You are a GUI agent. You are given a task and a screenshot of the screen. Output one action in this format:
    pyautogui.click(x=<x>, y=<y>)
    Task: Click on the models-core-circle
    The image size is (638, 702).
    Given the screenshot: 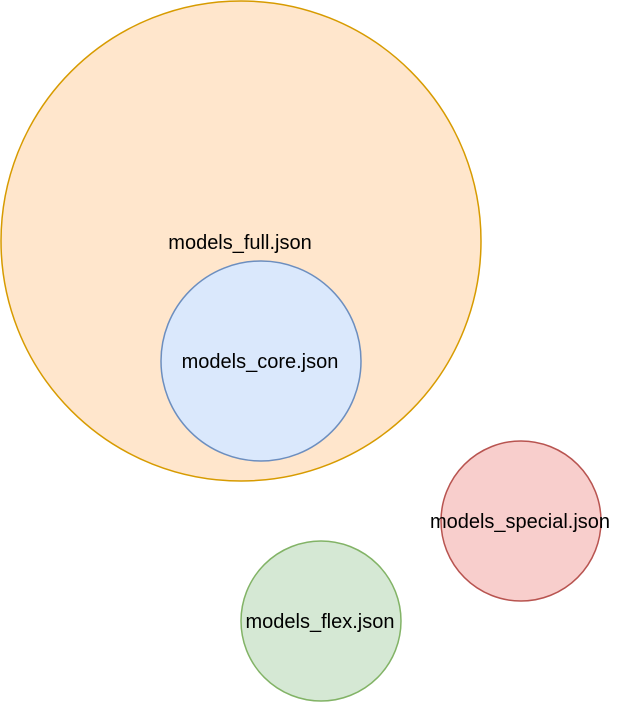 What is the action you would take?
    pyautogui.click(x=261, y=361)
    